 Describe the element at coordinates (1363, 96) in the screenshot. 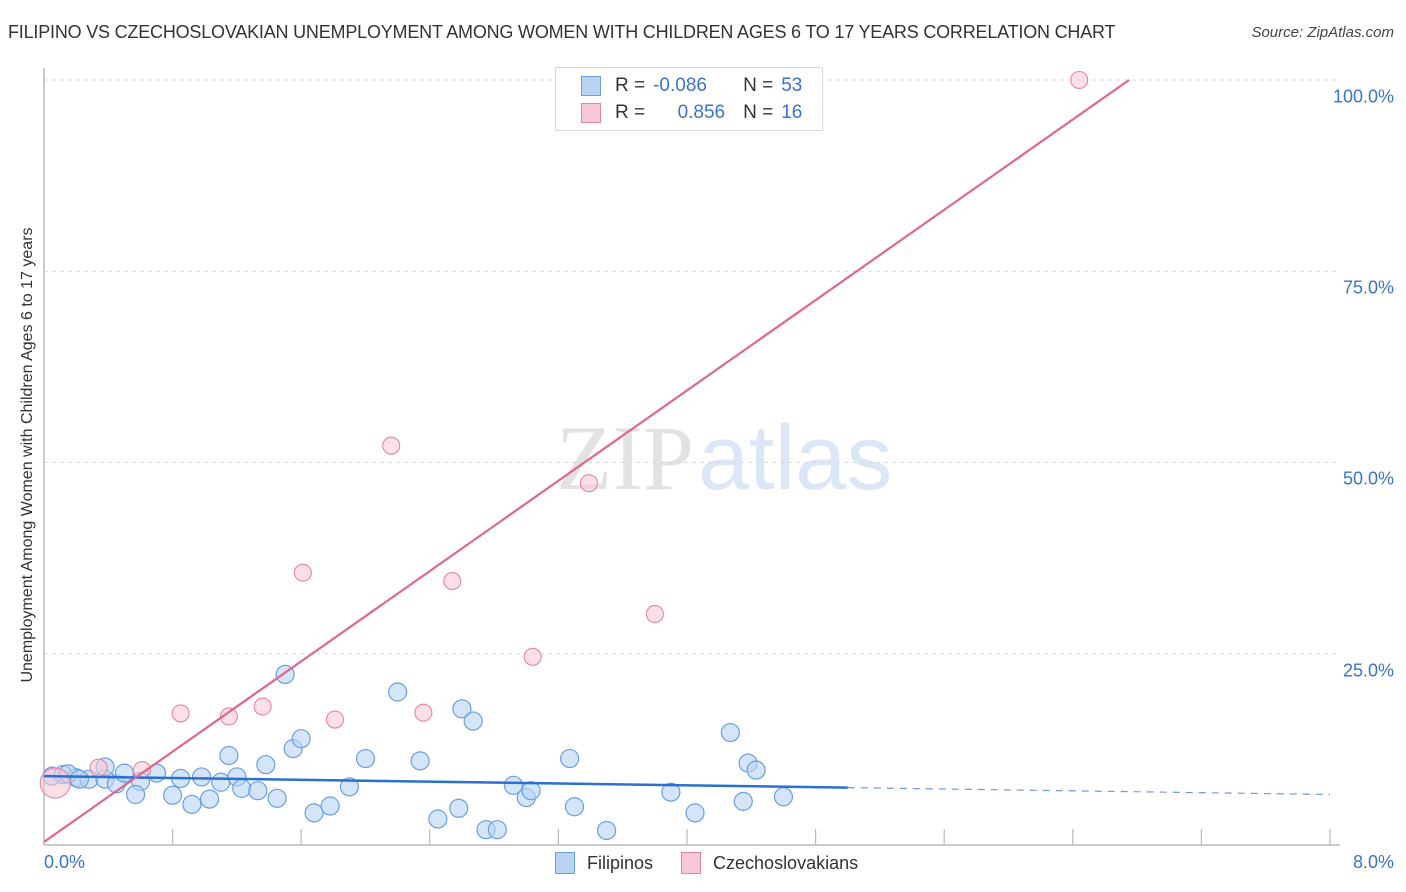

I see `y-tick-100: 100.0%` at that location.